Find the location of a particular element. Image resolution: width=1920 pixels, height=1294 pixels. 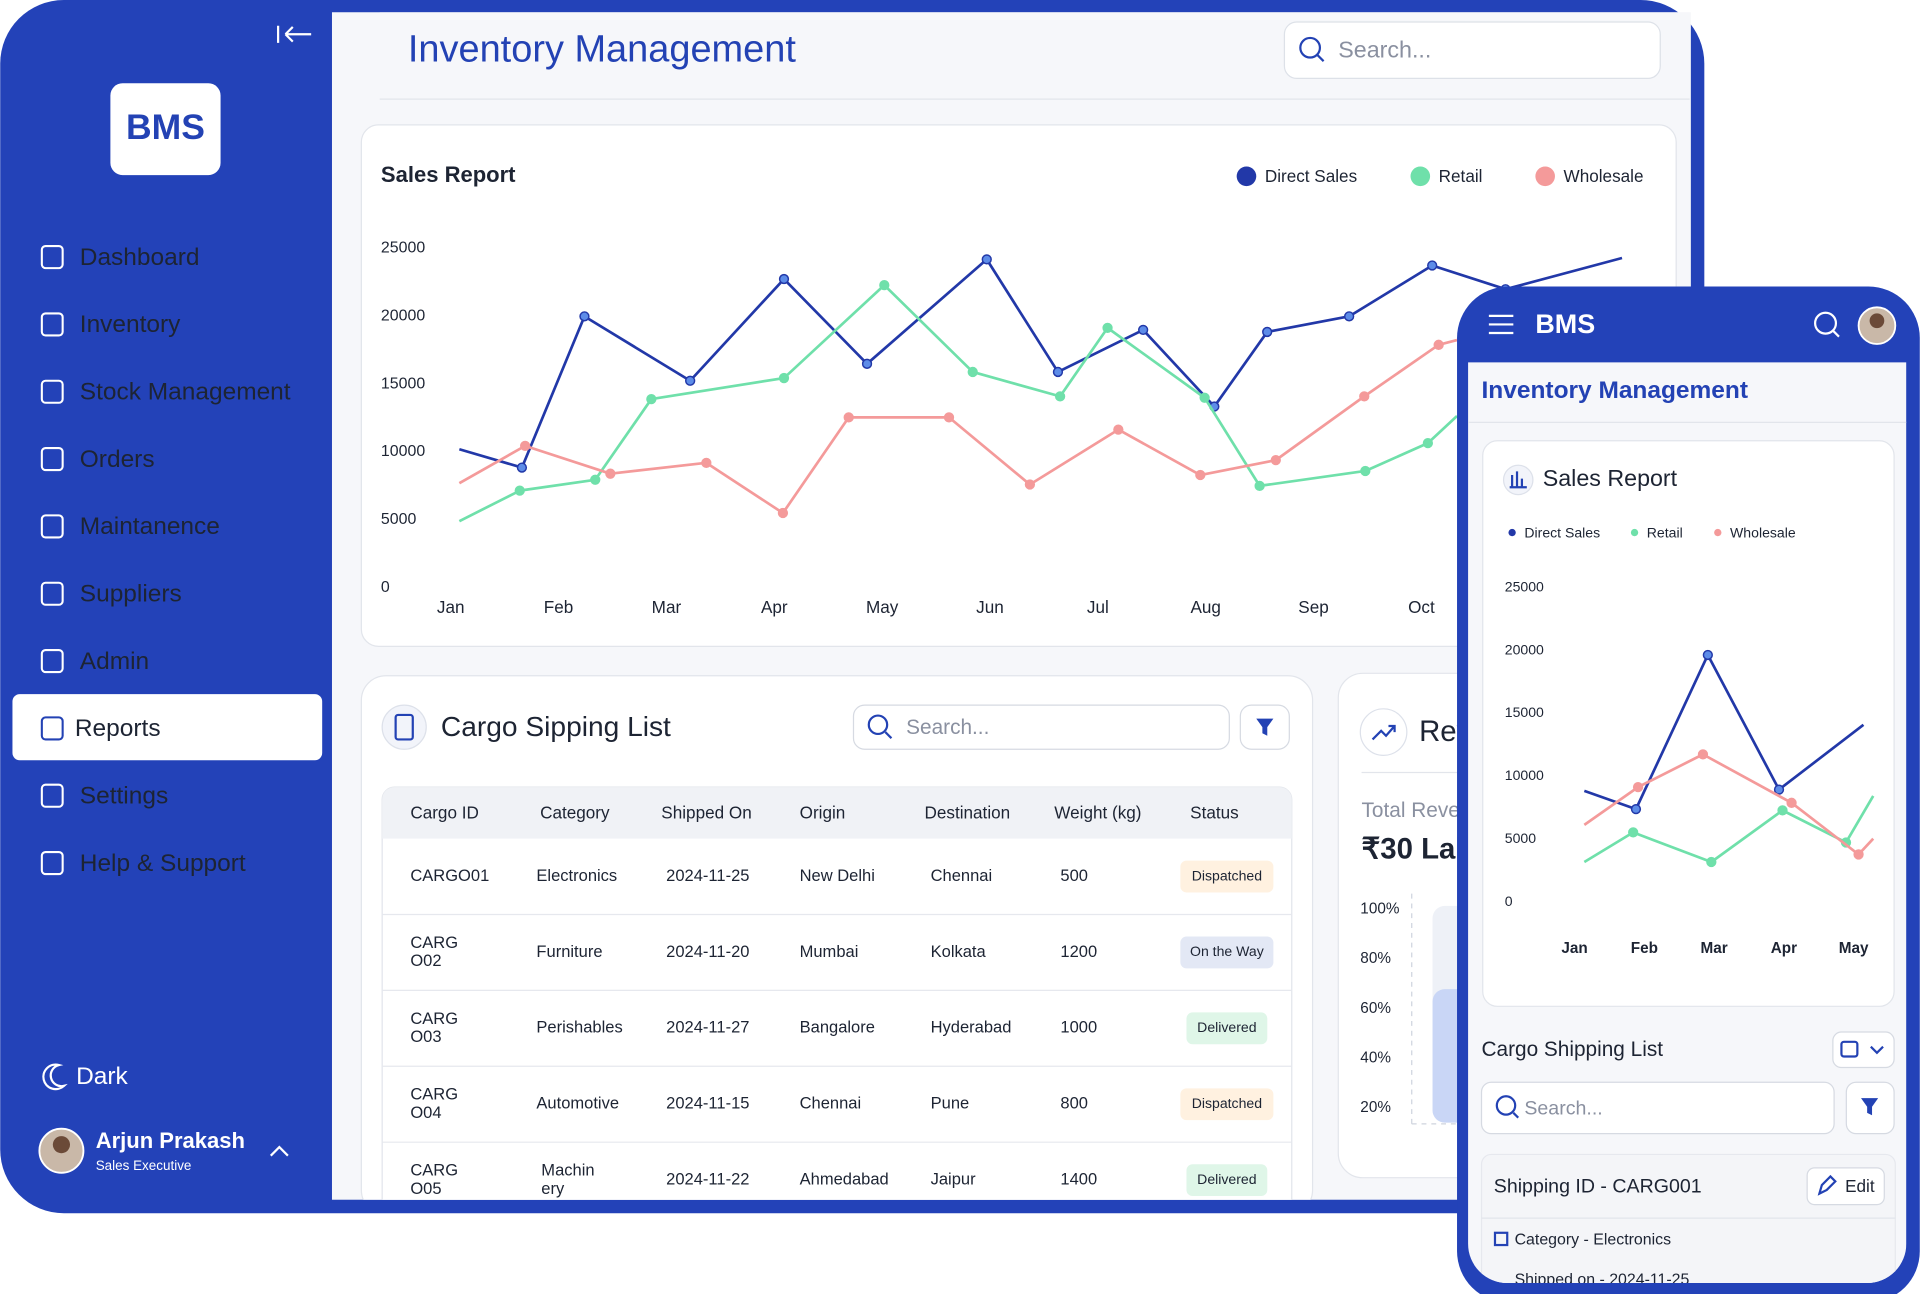

collapse-icon is located at coordinates (294, 34).